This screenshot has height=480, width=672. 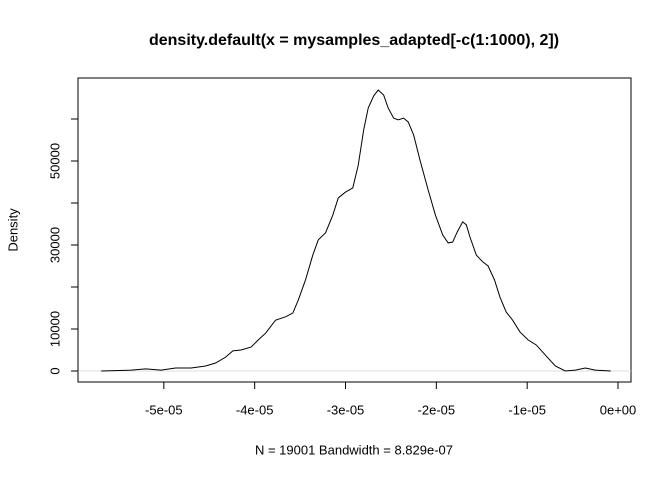 I want to click on x-tick-label: -2e-05, so click(x=437, y=409).